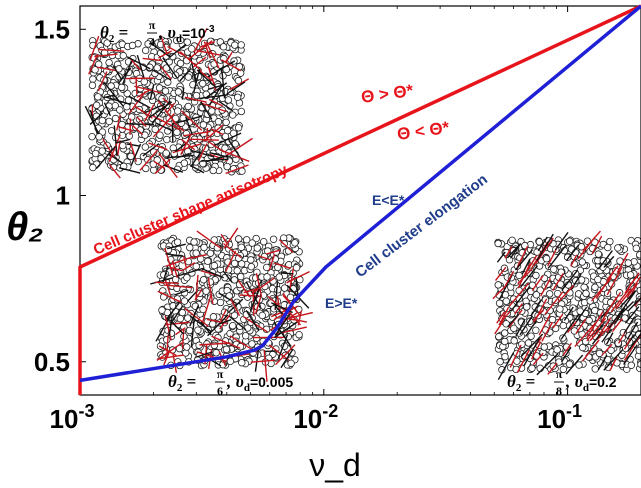 The height and width of the screenshot is (488, 641). What do you see at coordinates (220, 374) in the screenshot?
I see `inset-frac-num: π` at bounding box center [220, 374].